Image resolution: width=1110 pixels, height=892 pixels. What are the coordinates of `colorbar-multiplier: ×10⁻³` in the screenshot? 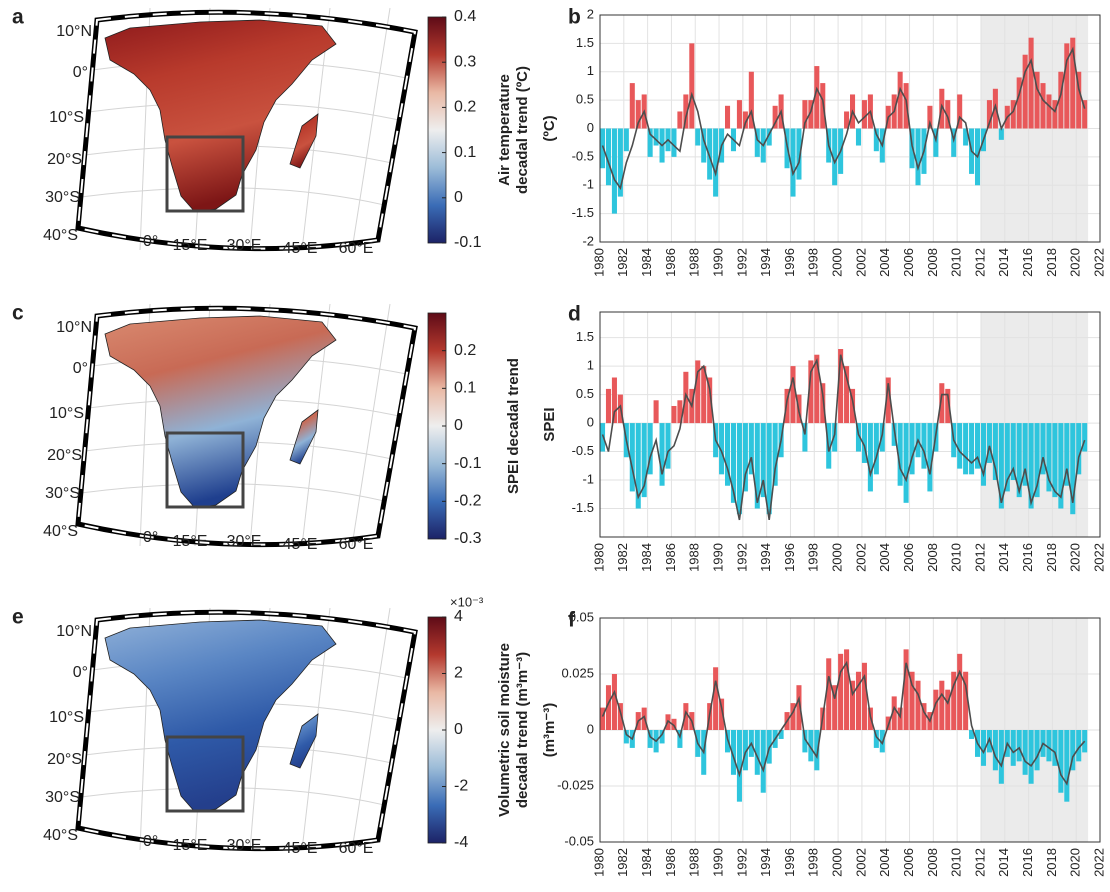 It's located at (467, 601).